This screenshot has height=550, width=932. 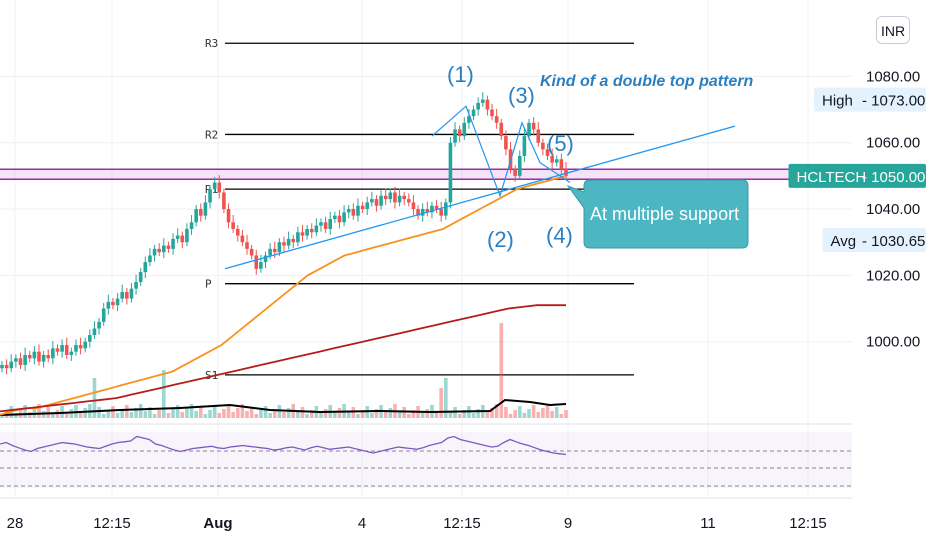 I want to click on ema-slow-line, so click(x=283, y=358).